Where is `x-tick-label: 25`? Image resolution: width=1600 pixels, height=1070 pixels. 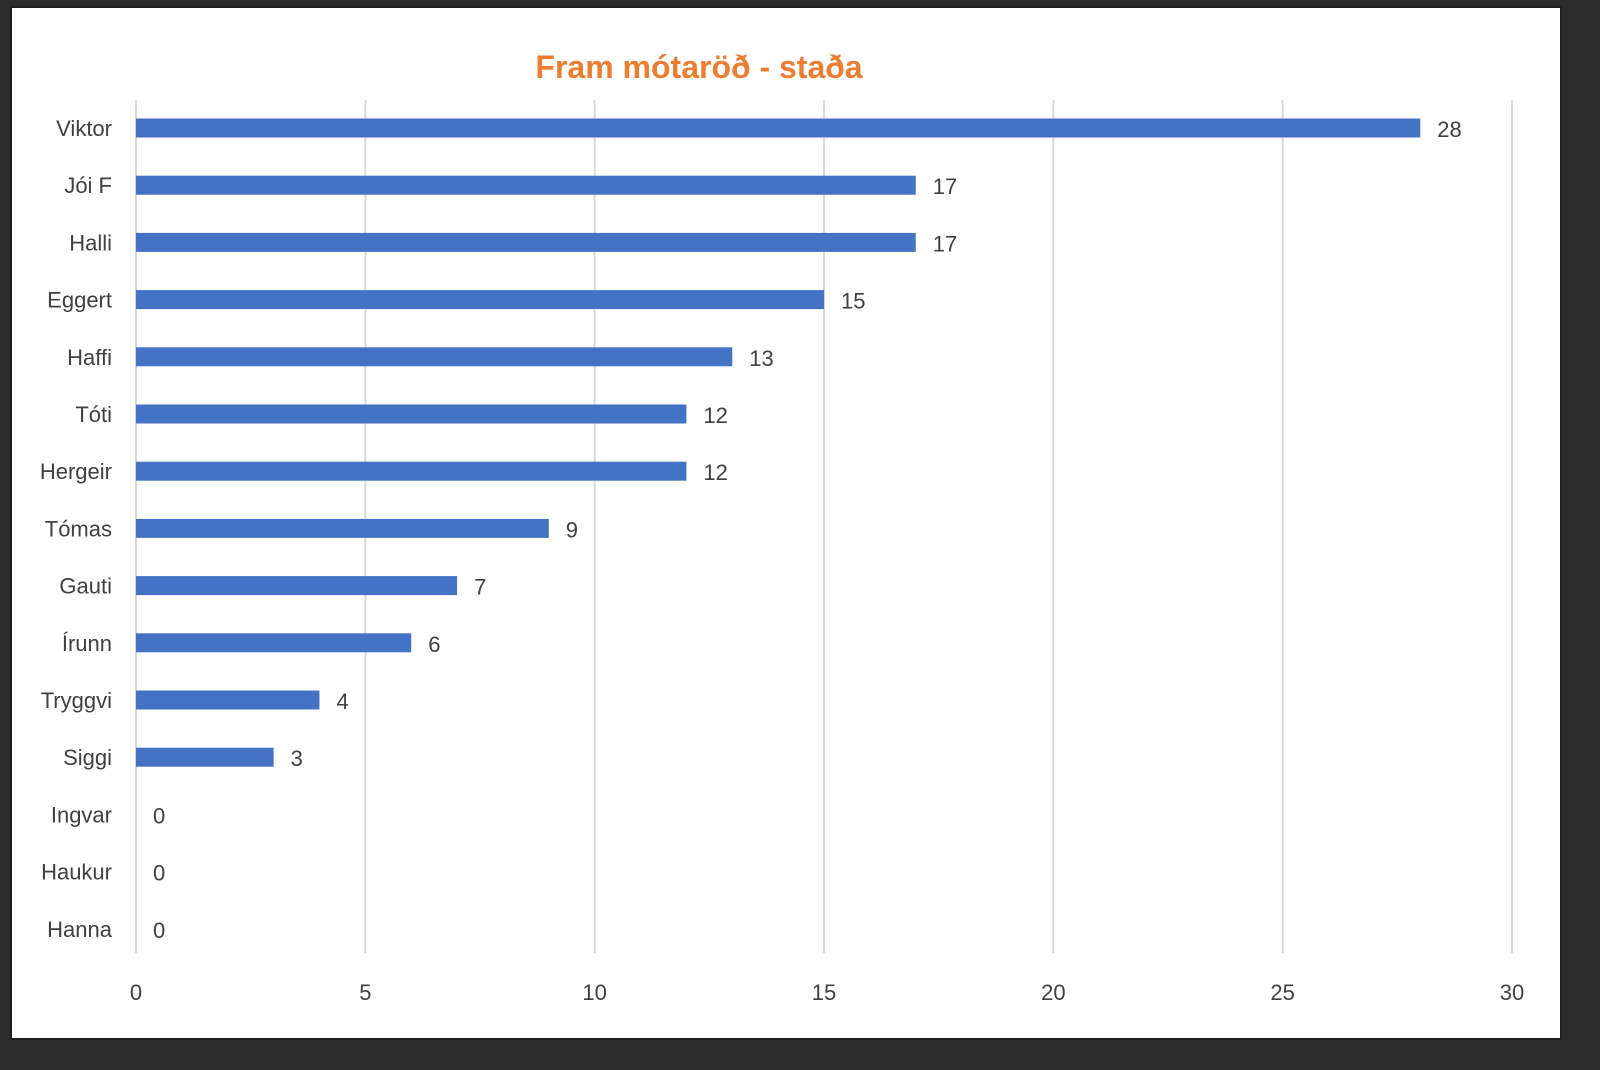 x-tick-label: 25 is located at coordinates (1282, 992).